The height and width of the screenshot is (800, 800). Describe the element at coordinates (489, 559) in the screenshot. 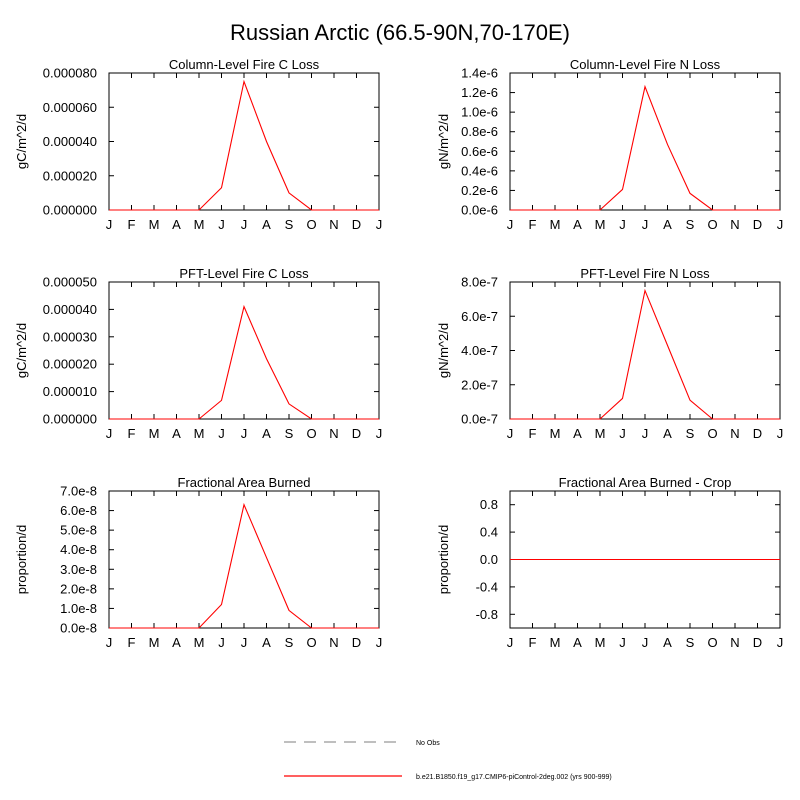

I see `y-tick-label: 0.0` at that location.